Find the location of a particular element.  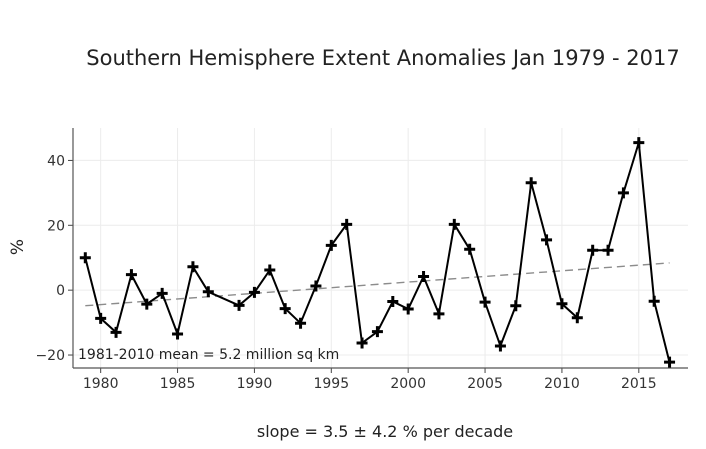

x-tick-label: 2005 is located at coordinates (485, 384).